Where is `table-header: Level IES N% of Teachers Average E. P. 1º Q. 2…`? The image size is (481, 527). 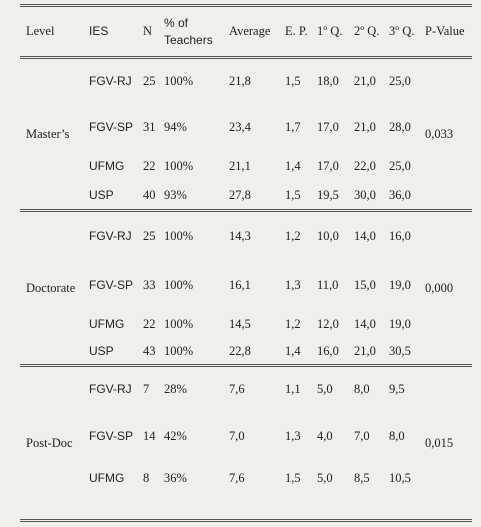 table-header: Level IES N% of Teachers Average E. P. 1º Q. 2… is located at coordinates (246, 32).